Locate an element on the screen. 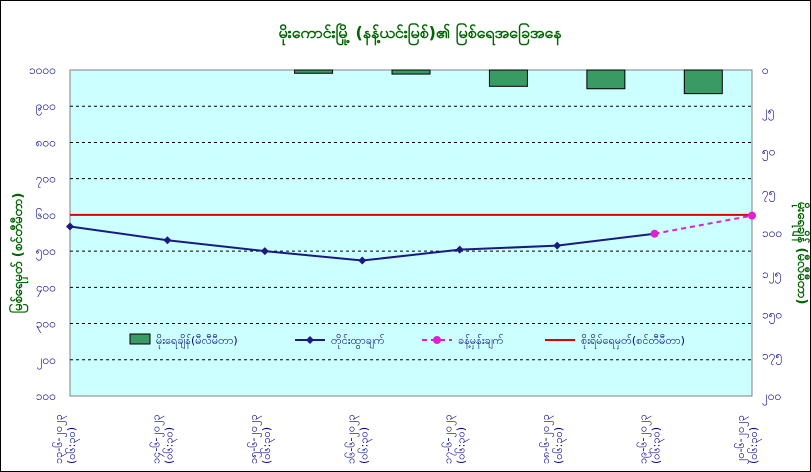 This screenshot has height=472, width=811. left-tick-label: ၅၀၀ is located at coordinates (46, 252).